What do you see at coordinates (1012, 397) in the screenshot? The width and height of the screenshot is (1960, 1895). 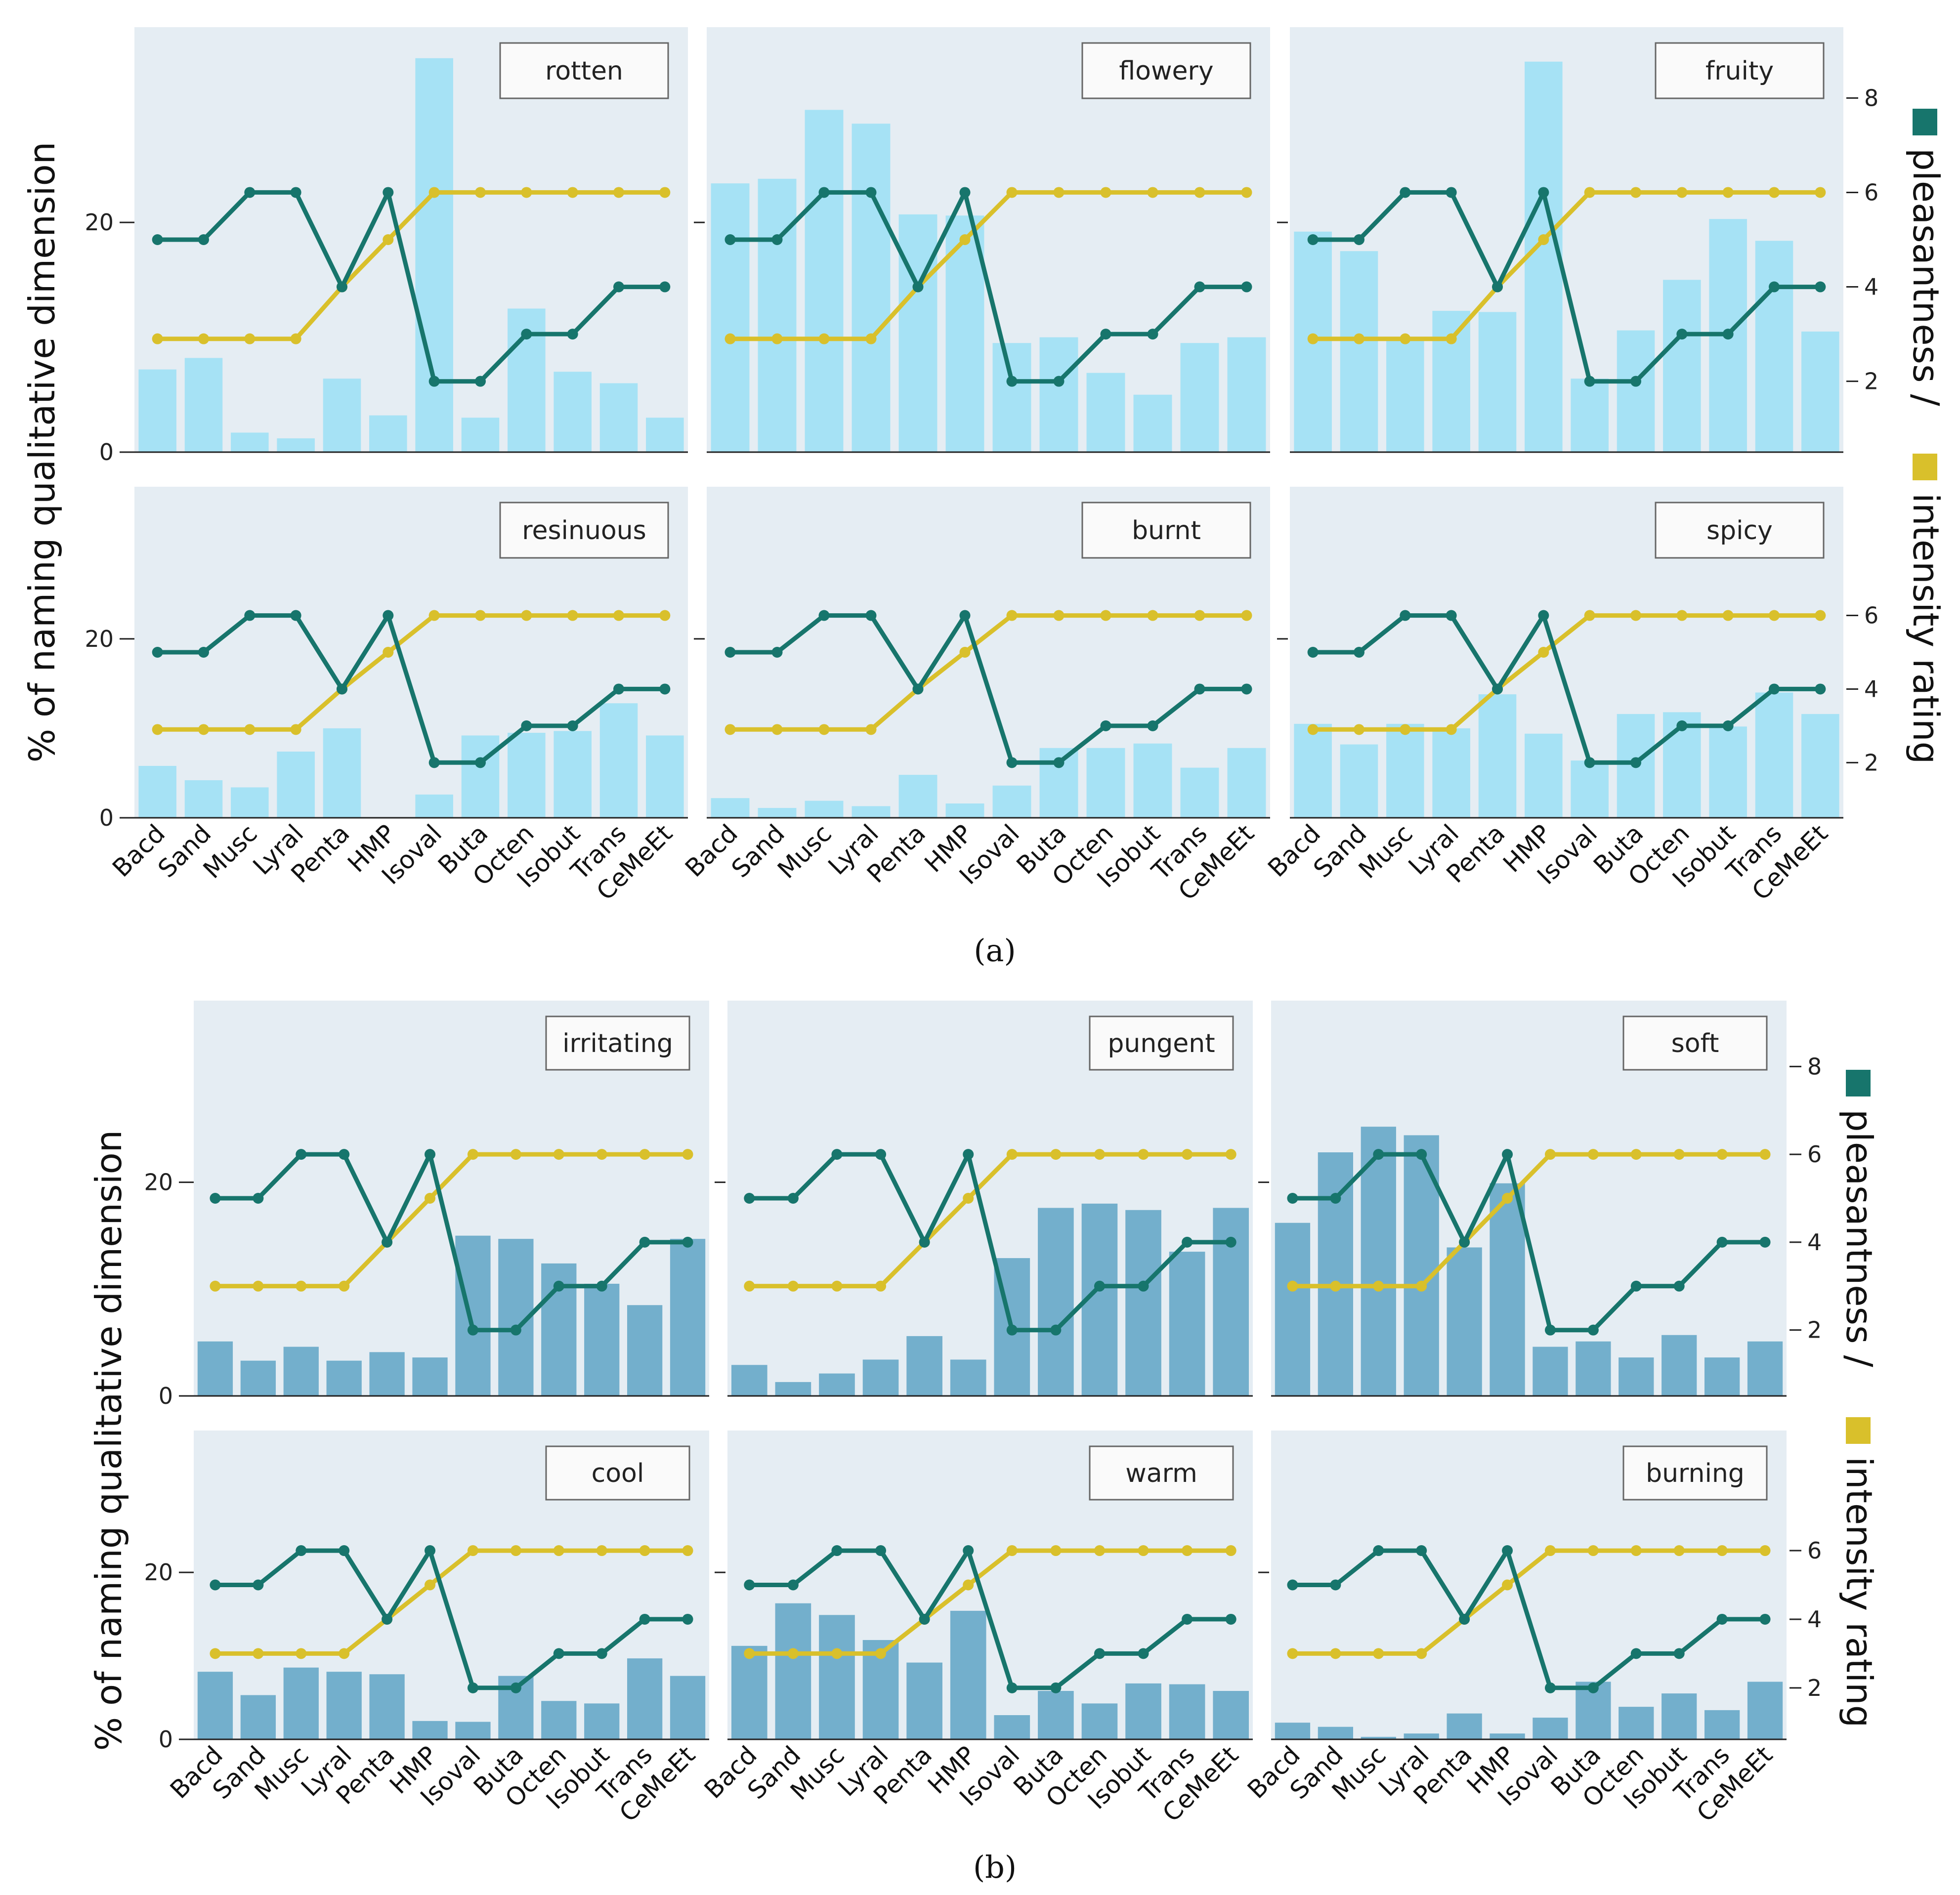 I see `bar-isoval` at bounding box center [1012, 397].